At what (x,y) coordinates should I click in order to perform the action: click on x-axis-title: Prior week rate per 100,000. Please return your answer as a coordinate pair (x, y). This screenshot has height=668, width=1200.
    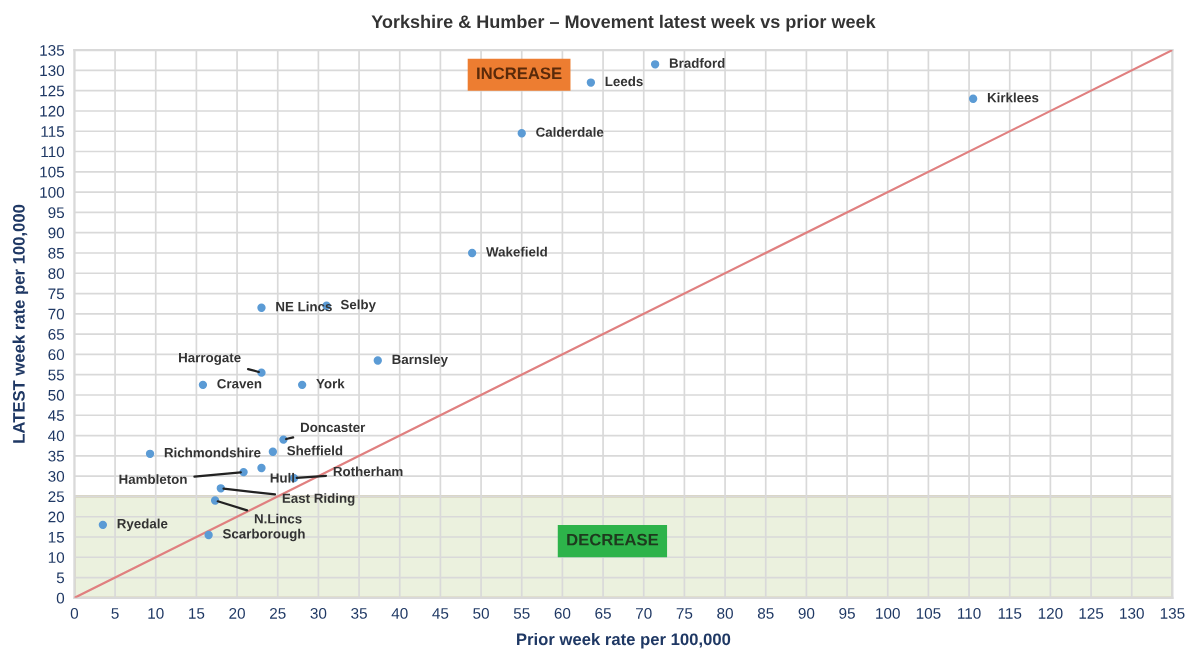
    Looking at the image, I should click on (624, 640).